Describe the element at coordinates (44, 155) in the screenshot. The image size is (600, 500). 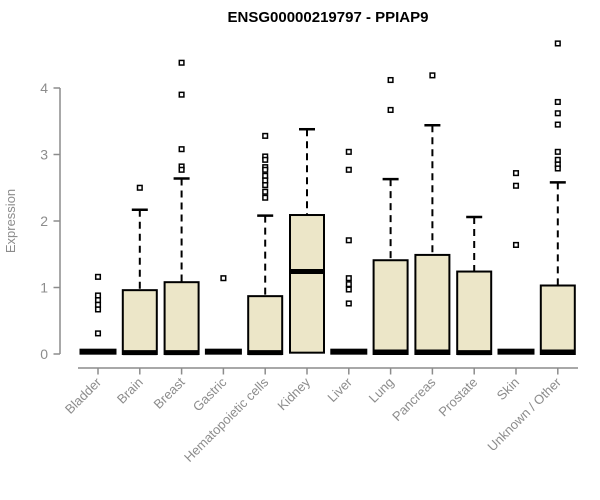
I see `y-tick-label: 3` at that location.